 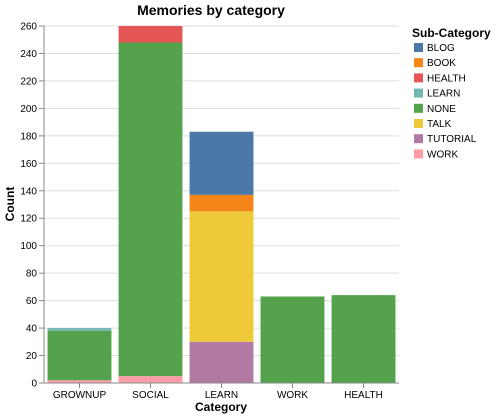 I want to click on legend-label-tutorial: TUTORIAL, so click(x=452, y=139).